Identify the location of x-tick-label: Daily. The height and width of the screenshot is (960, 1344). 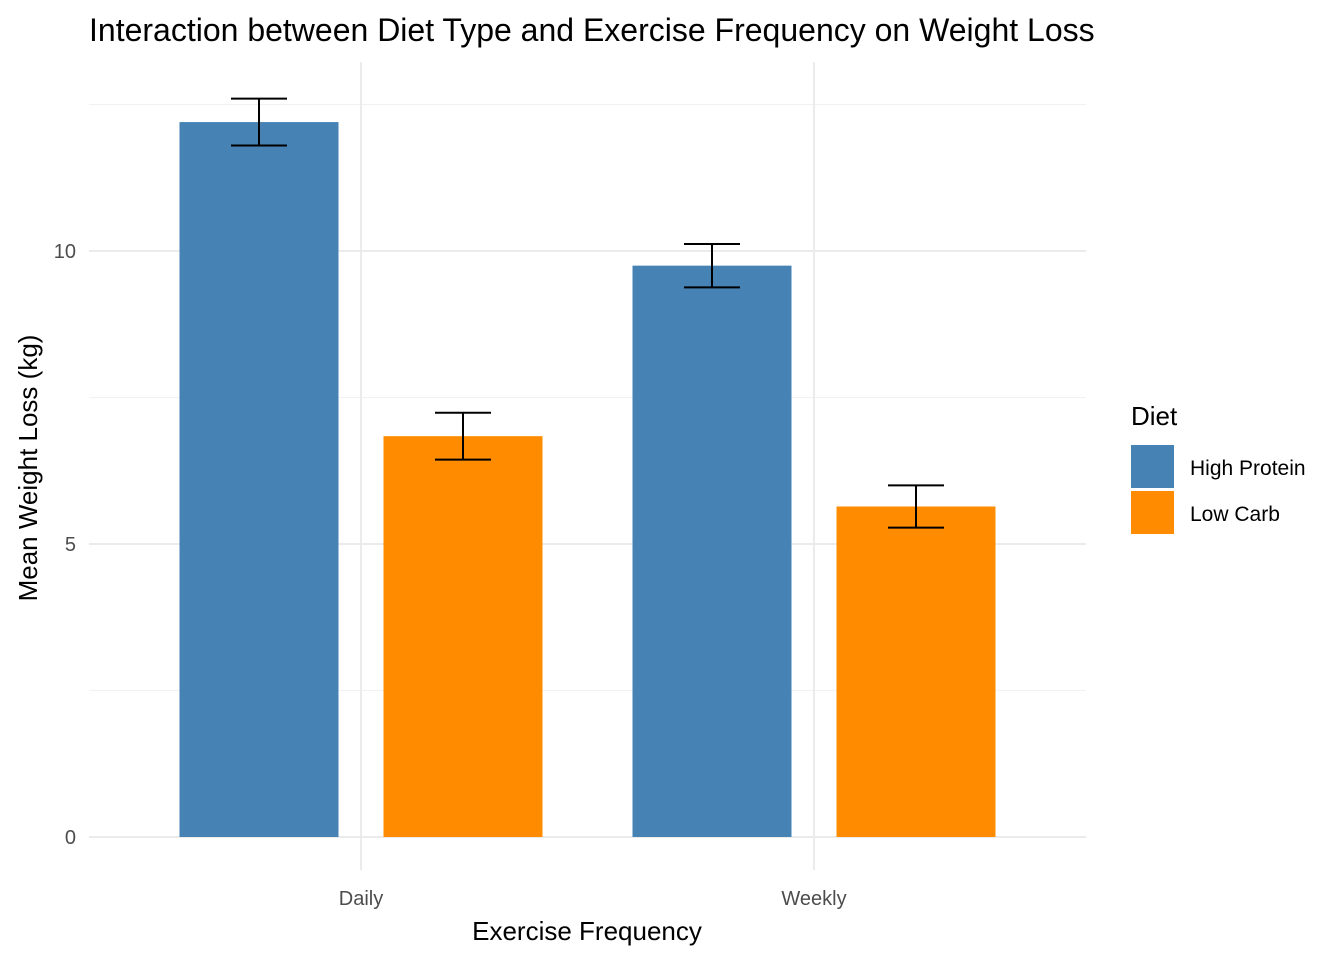
(361, 899).